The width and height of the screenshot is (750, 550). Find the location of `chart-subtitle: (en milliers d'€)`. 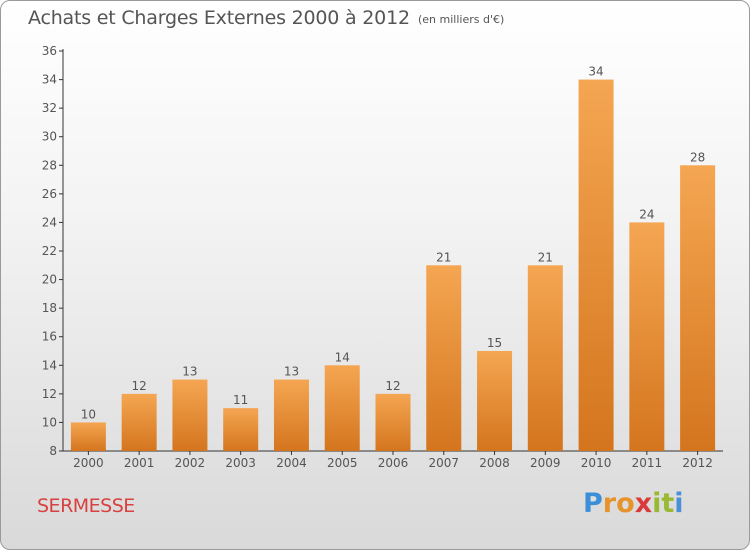

chart-subtitle: (en milliers d'€) is located at coordinates (461, 19).